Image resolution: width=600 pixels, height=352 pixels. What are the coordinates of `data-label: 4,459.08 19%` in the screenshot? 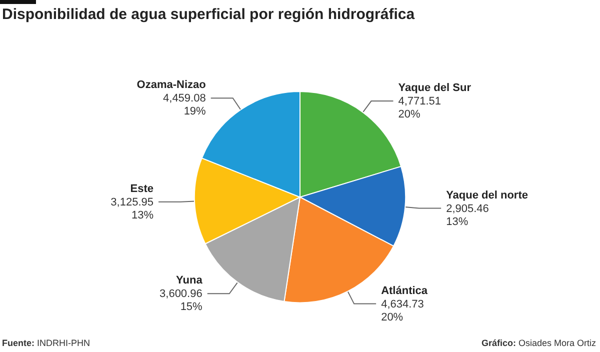 It's located at (184, 105).